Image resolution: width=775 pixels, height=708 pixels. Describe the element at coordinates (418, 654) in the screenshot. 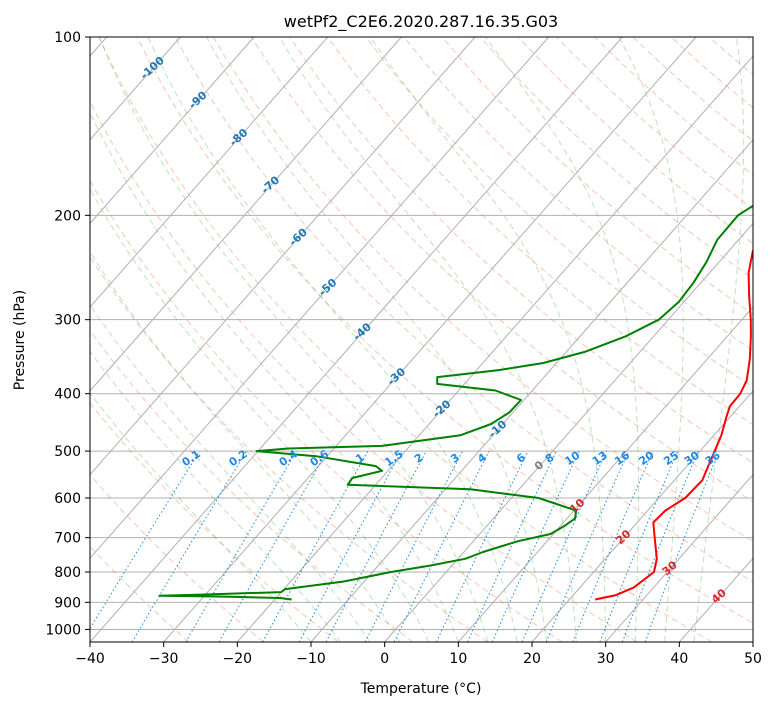

I see `x-axis: −40 −30 −20 −10 0 10 20 30 40 50` at that location.